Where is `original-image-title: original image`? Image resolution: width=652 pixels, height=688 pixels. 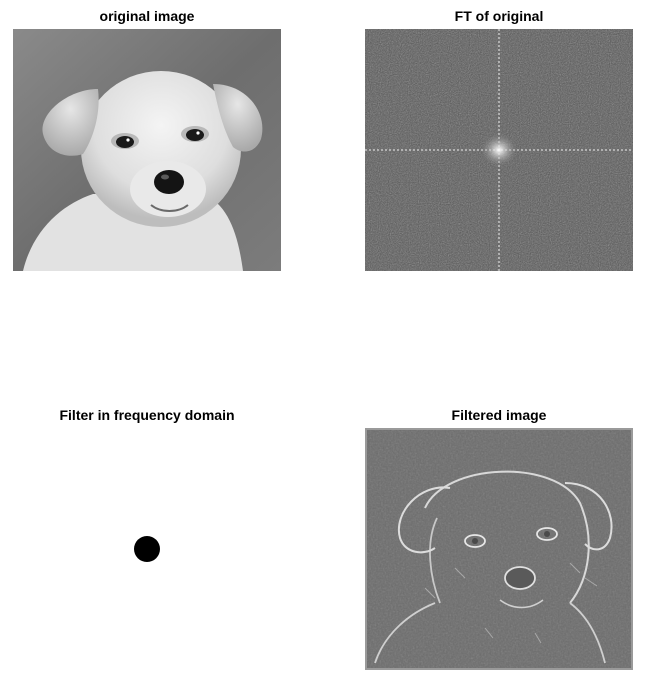
original-image-title: original image is located at coordinates (147, 16).